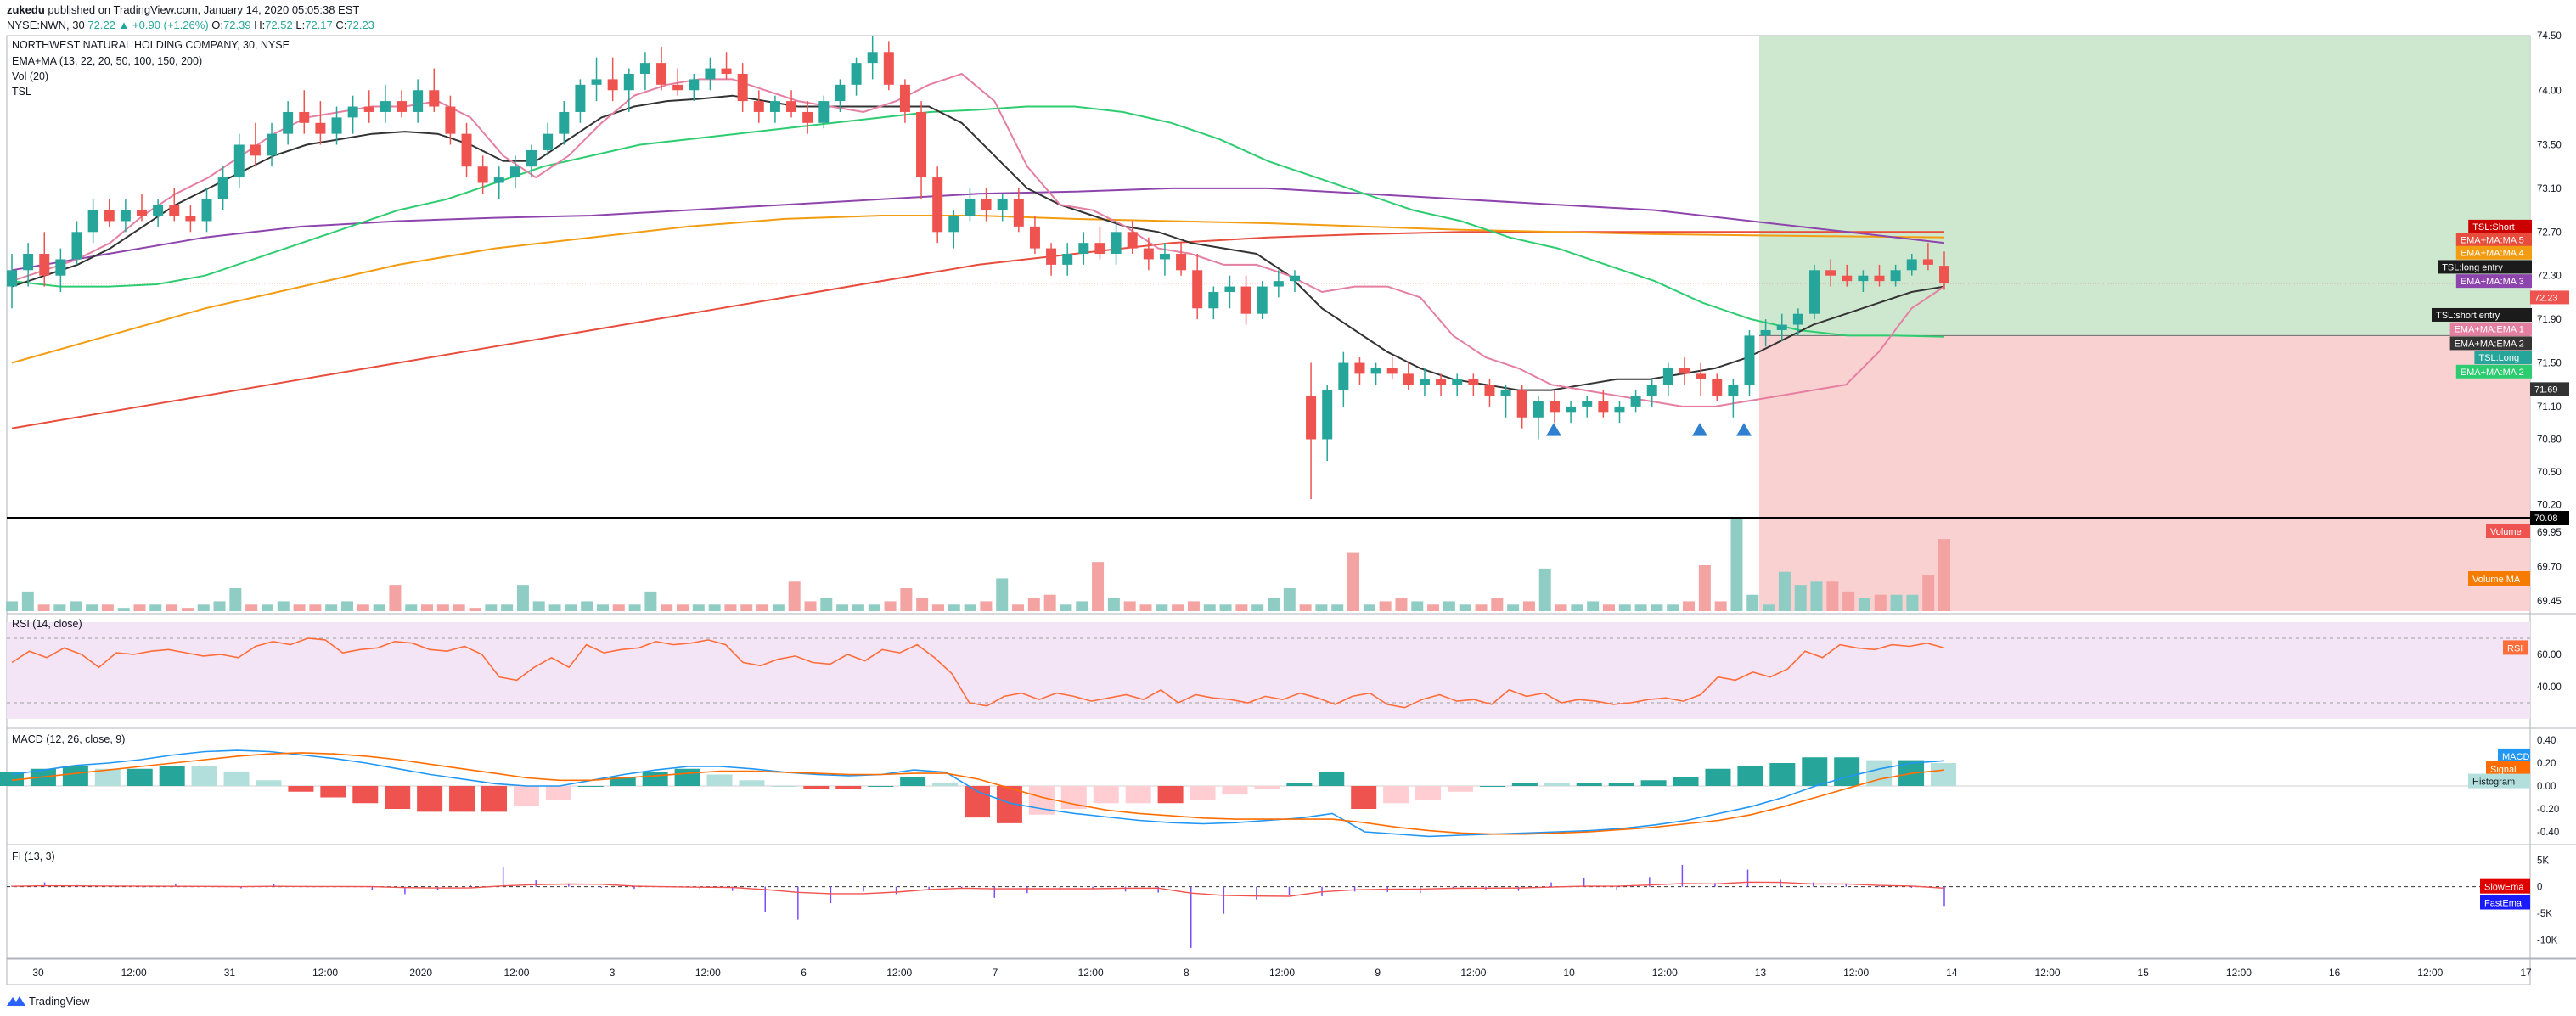 This screenshot has width=2576, height=1016. Describe the element at coordinates (2546, 741) in the screenshot. I see `macd-axis-tick: 0.40` at that location.